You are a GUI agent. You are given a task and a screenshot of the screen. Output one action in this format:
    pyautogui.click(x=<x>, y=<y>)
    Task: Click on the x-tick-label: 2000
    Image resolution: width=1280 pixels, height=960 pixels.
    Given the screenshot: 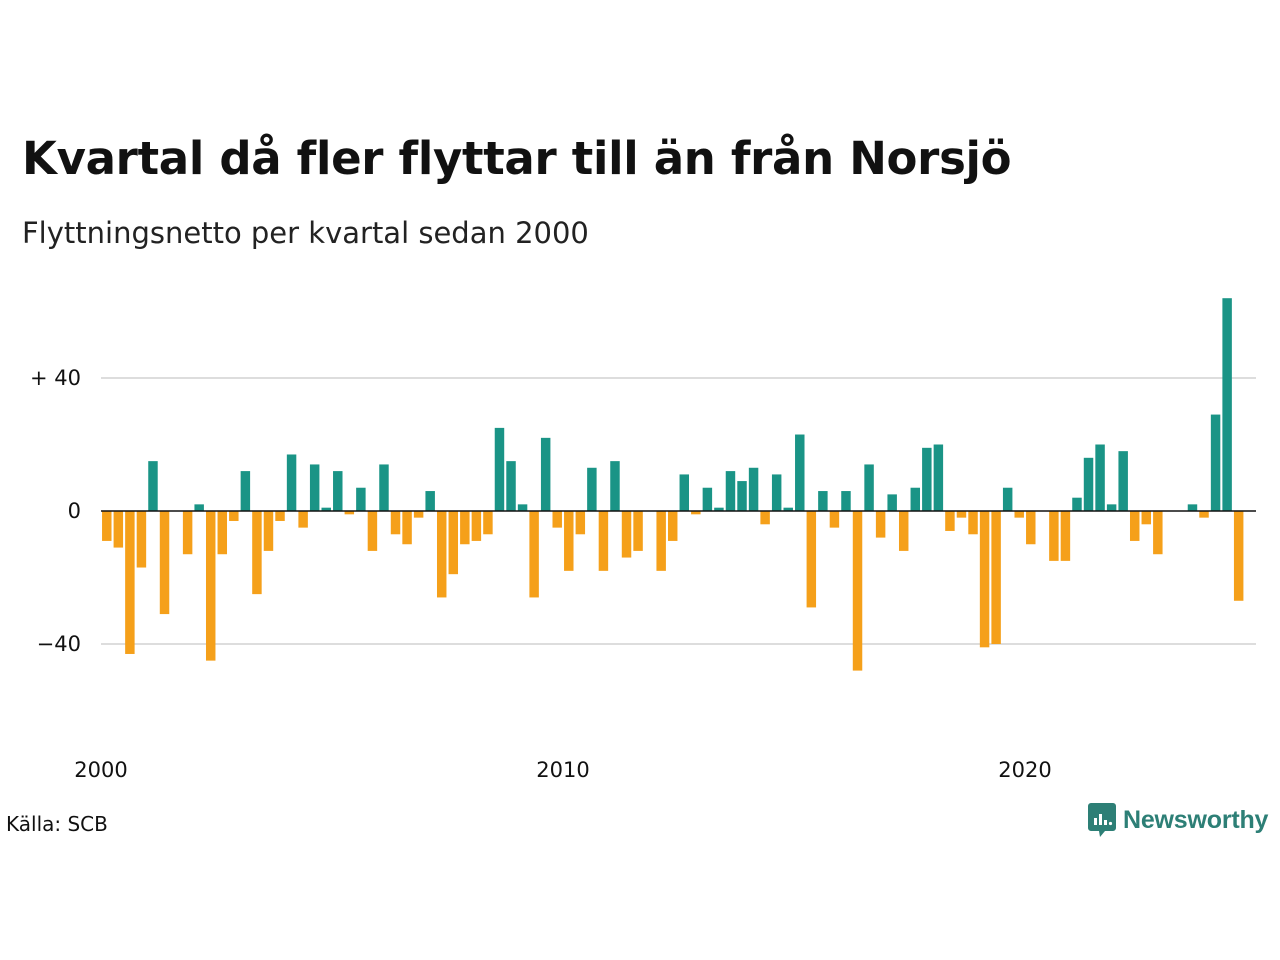 What is the action you would take?
    pyautogui.click(x=100, y=770)
    